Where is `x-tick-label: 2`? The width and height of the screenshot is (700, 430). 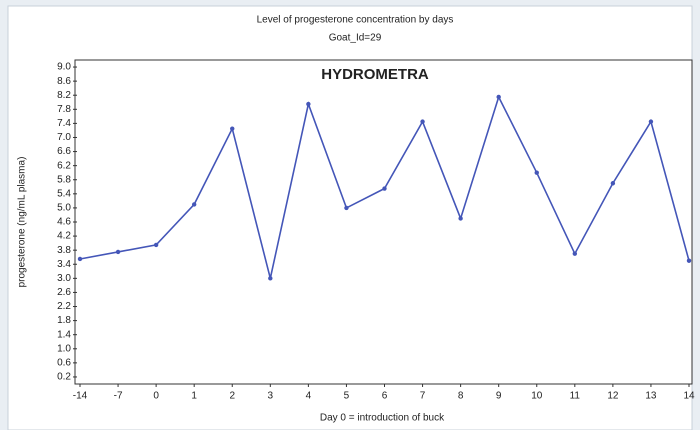 x-tick-label: 2 is located at coordinates (232, 396).